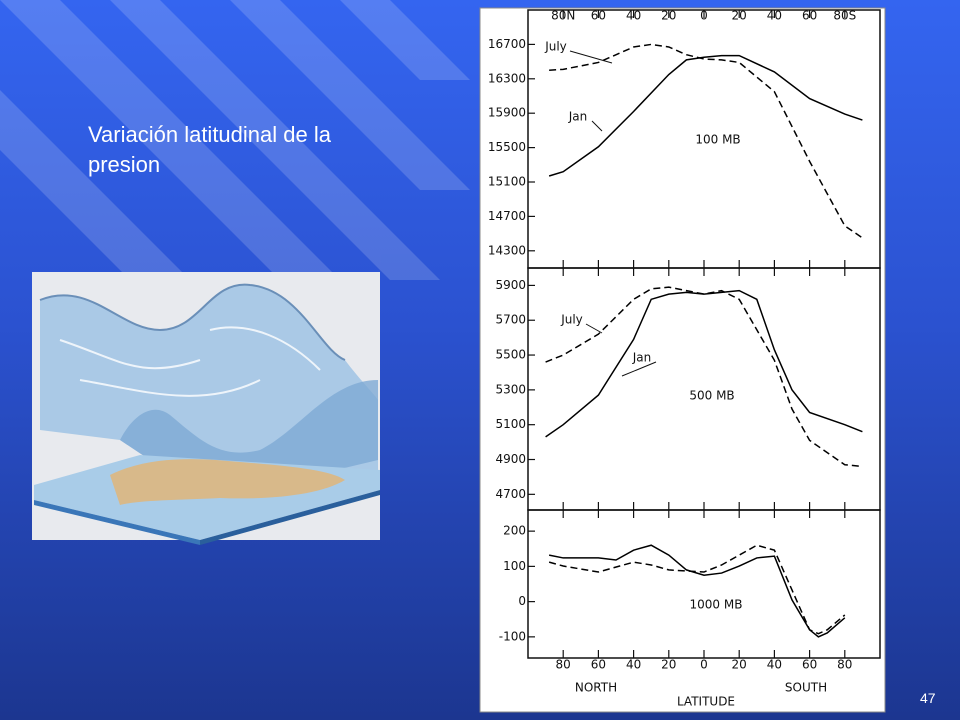 Image resolution: width=960 pixels, height=720 pixels. What do you see at coordinates (514, 531) in the screenshot?
I see `y-tick-label: 200` at bounding box center [514, 531].